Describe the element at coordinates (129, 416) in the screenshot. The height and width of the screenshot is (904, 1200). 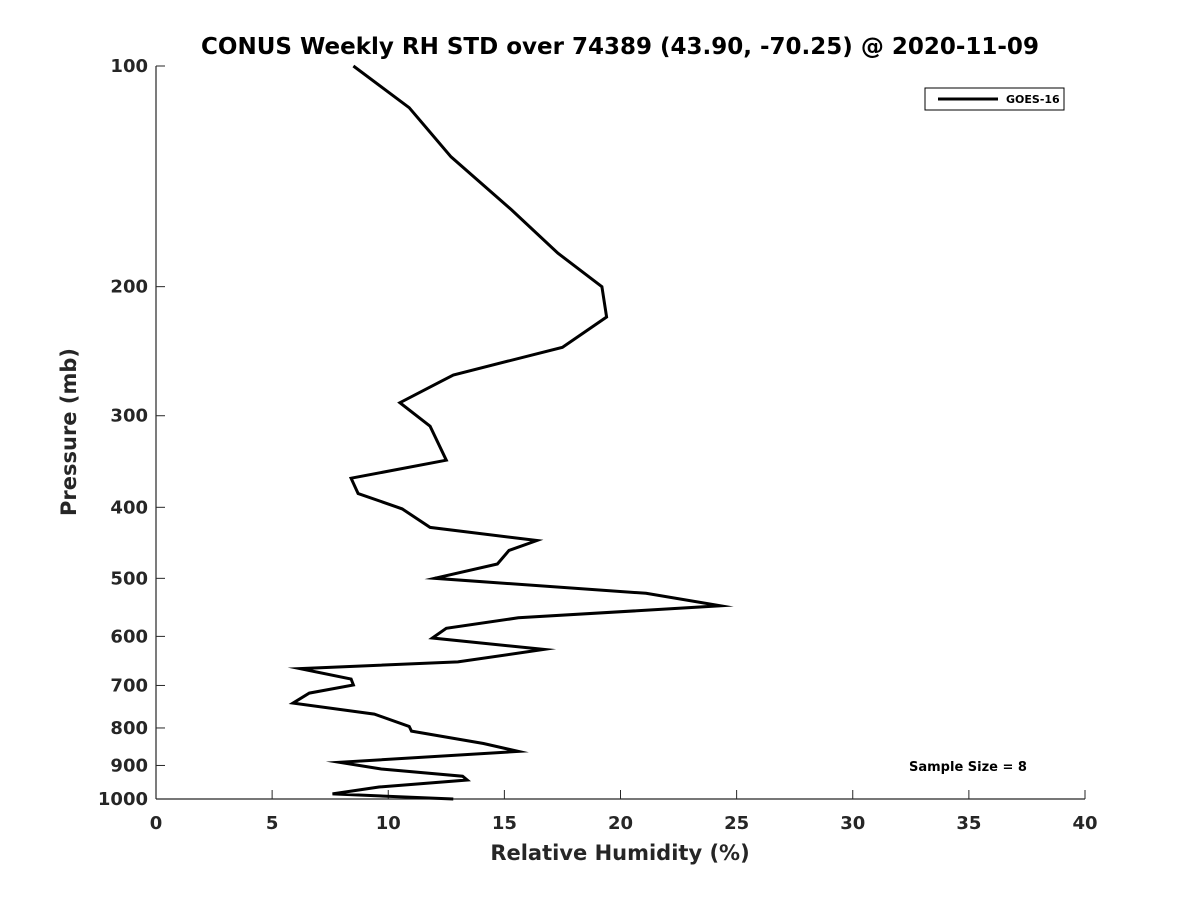
I see `y-tick-label: 300` at that location.